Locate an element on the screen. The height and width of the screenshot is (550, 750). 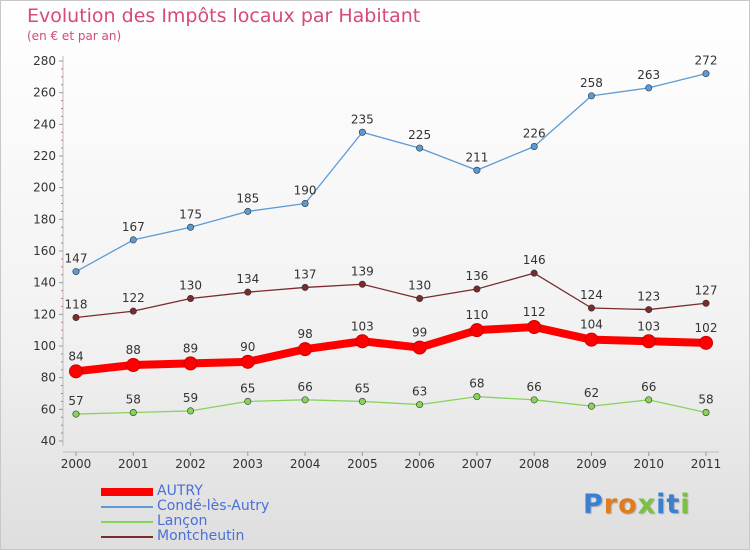
data-label: 84 is located at coordinates (75, 356).